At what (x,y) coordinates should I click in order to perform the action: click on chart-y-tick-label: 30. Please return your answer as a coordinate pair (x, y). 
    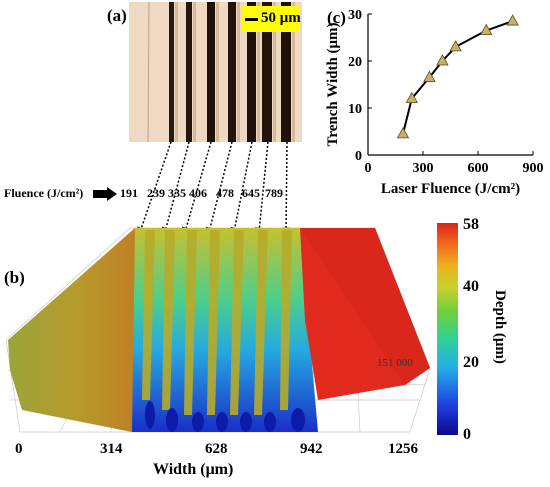
    Looking at the image, I should click on (355, 15).